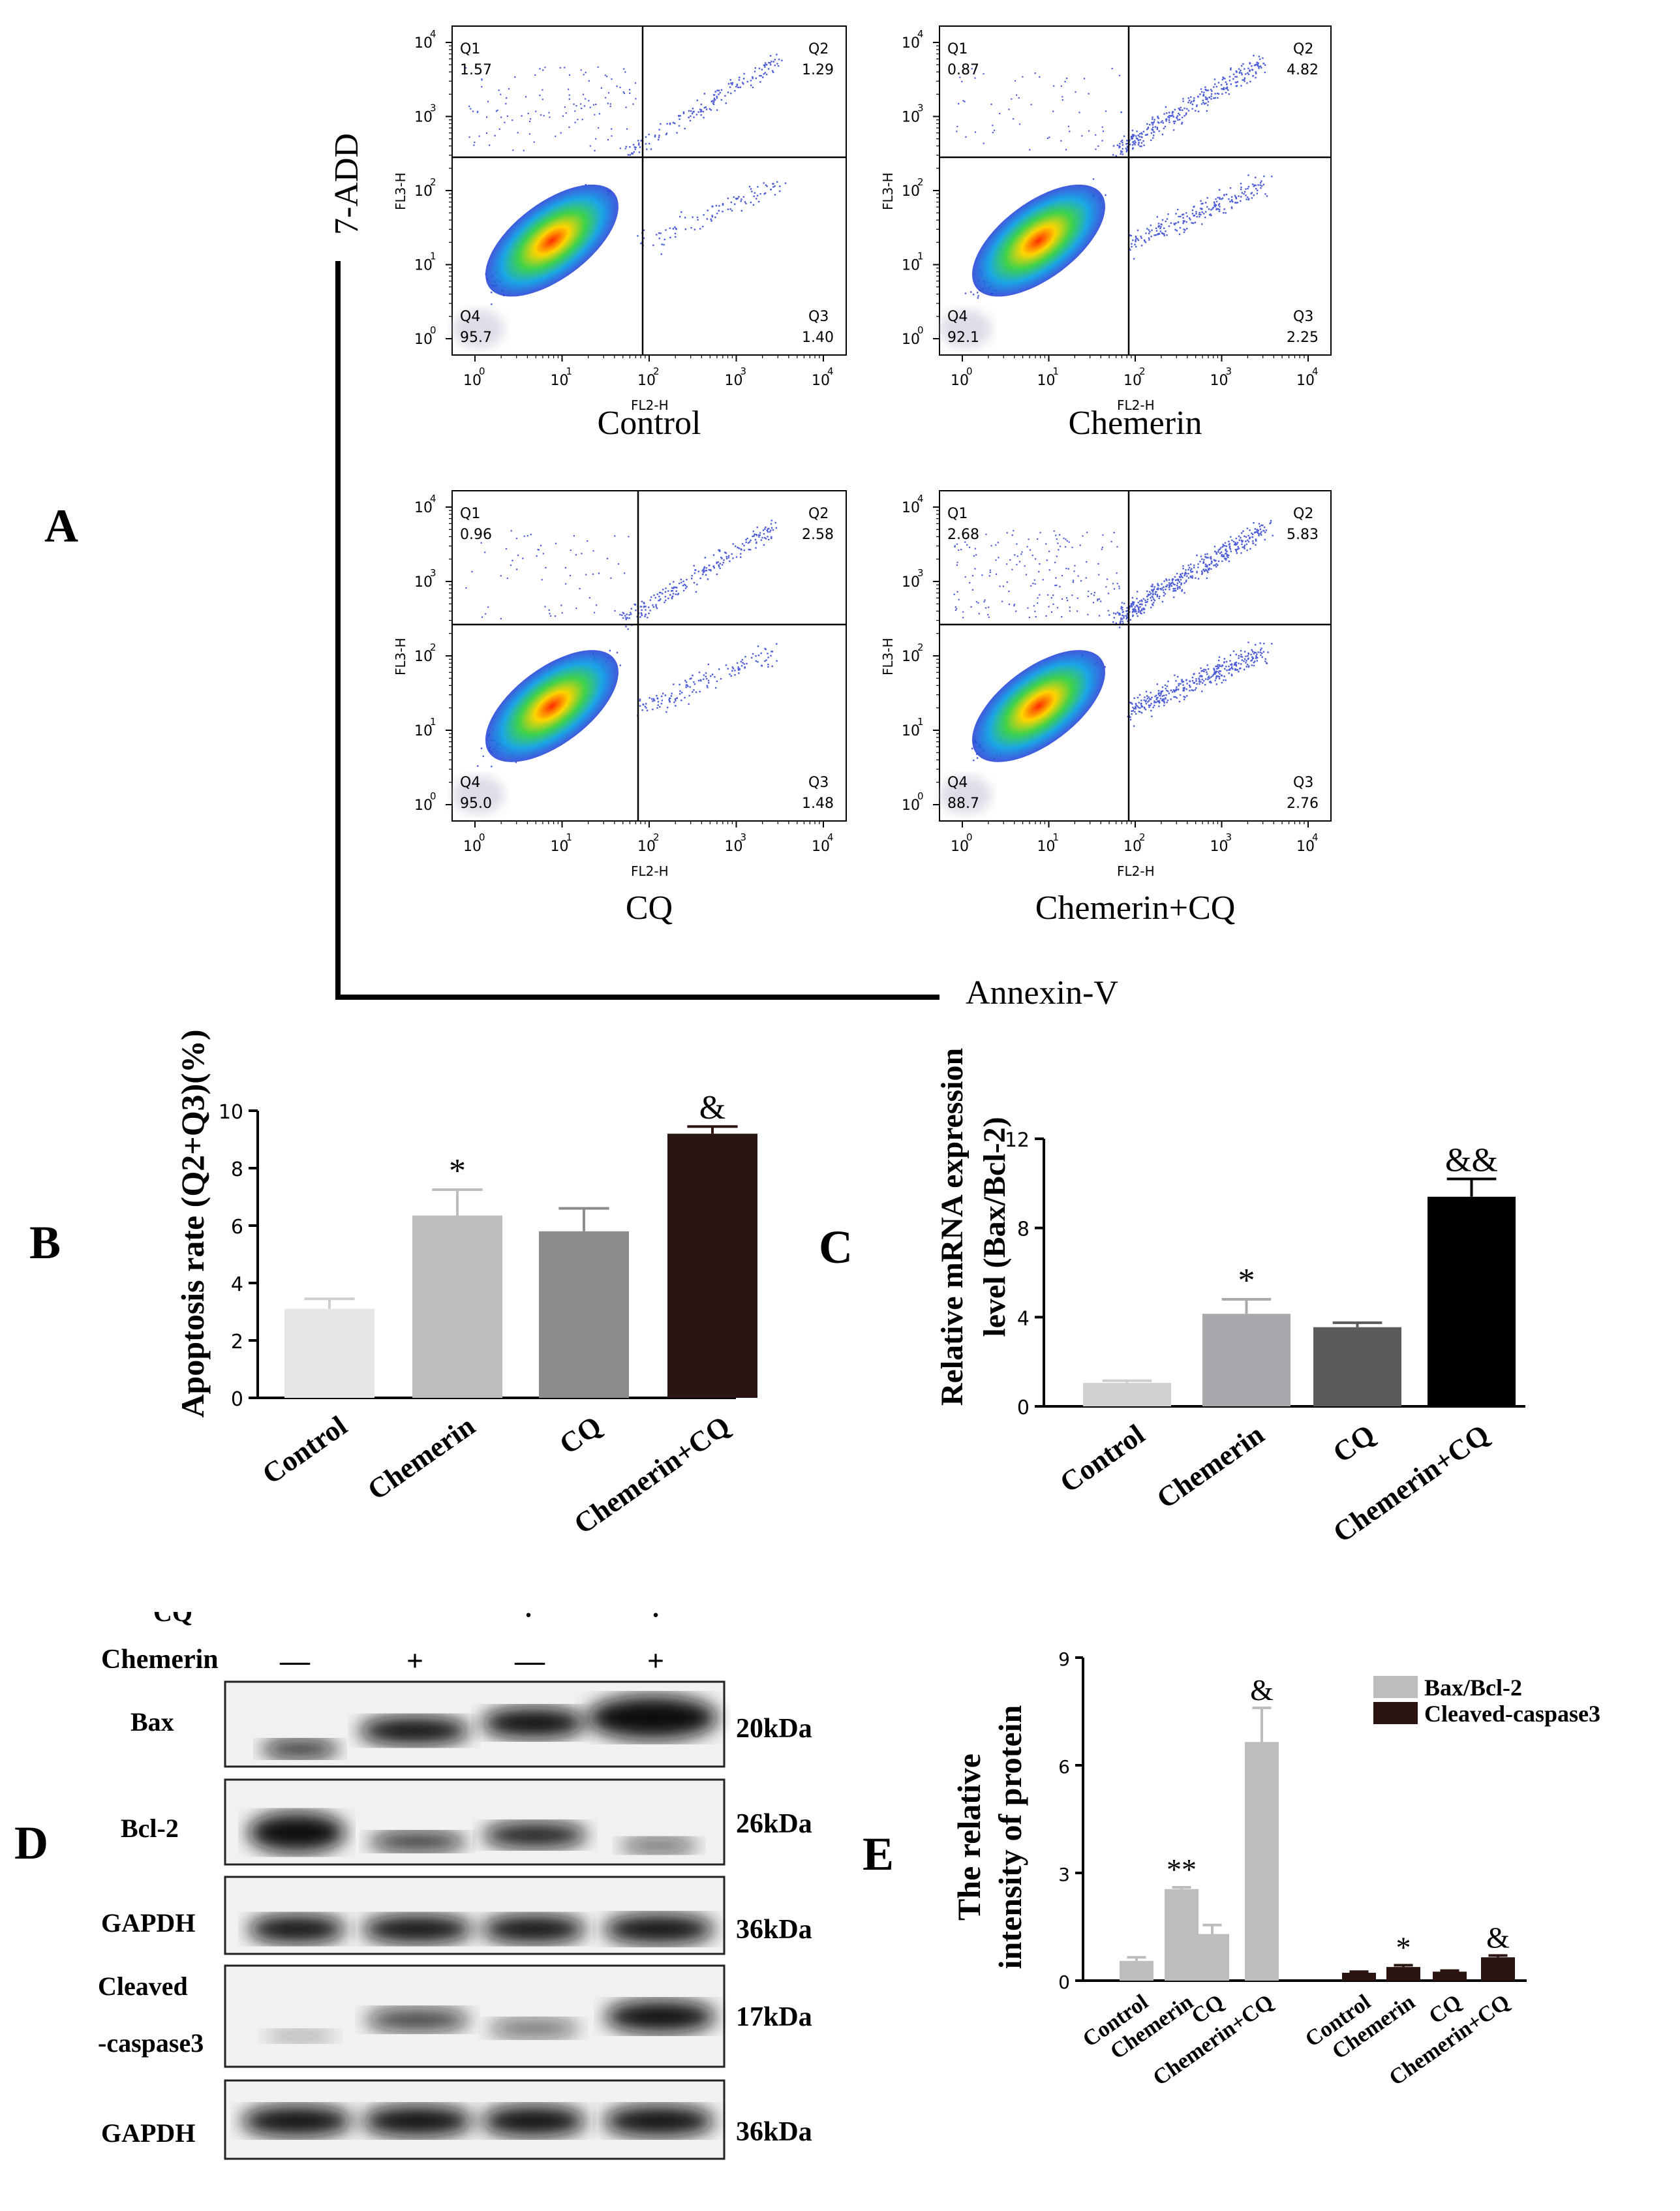 The image size is (1680, 2211). Describe the element at coordinates (818, 535) in the screenshot. I see `q2-value: 2.58` at that location.